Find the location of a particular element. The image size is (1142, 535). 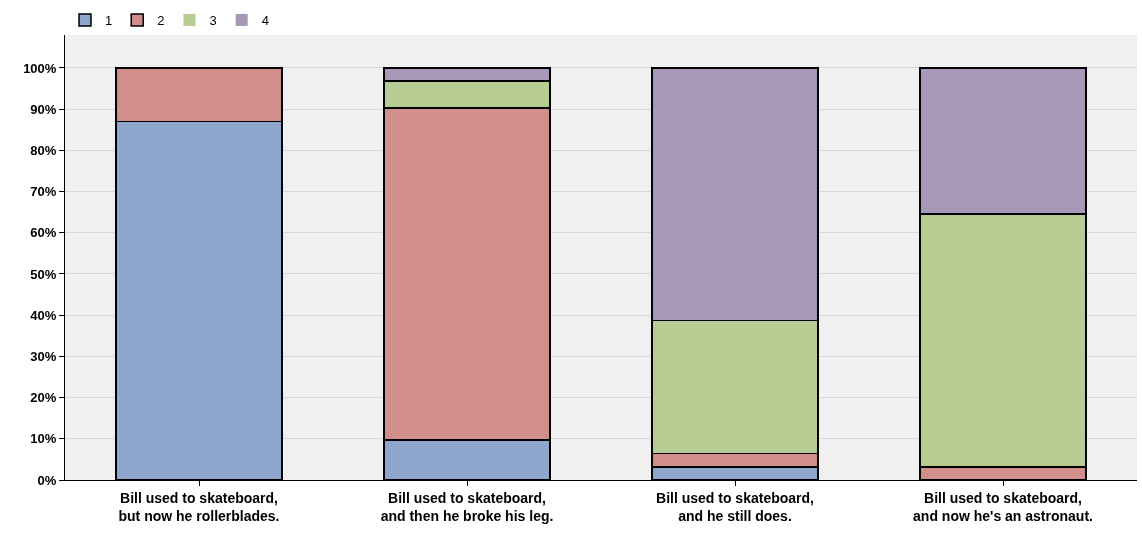

y-tick-label: 70% is located at coordinates (43, 192).